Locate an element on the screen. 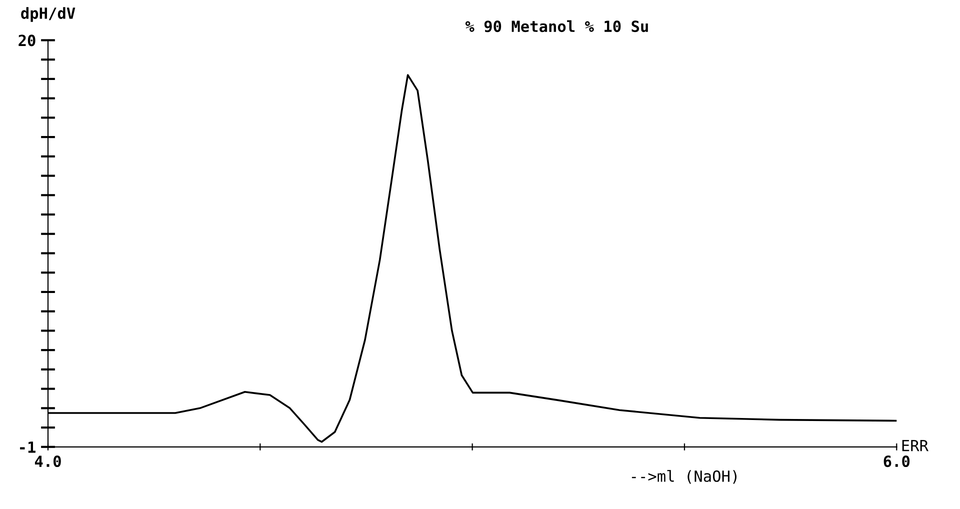 This screenshot has width=960, height=509. y-axis-title: dpH/dV is located at coordinates (48, 14).